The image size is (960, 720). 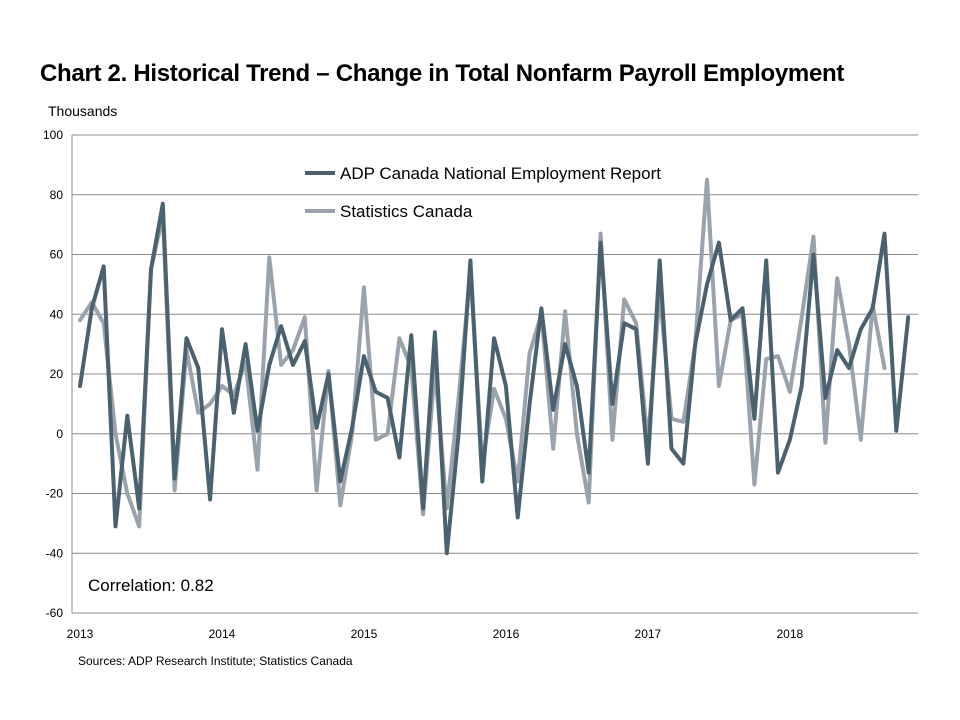 I want to click on y-tick-label: -60, so click(x=55, y=613).